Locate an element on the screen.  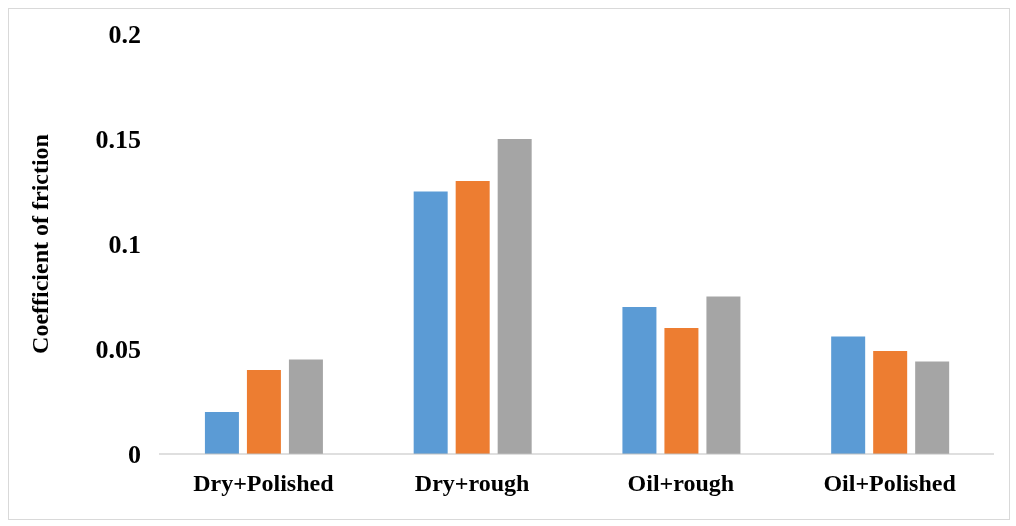
y-tick-label: 0.15 is located at coordinates (118, 140).